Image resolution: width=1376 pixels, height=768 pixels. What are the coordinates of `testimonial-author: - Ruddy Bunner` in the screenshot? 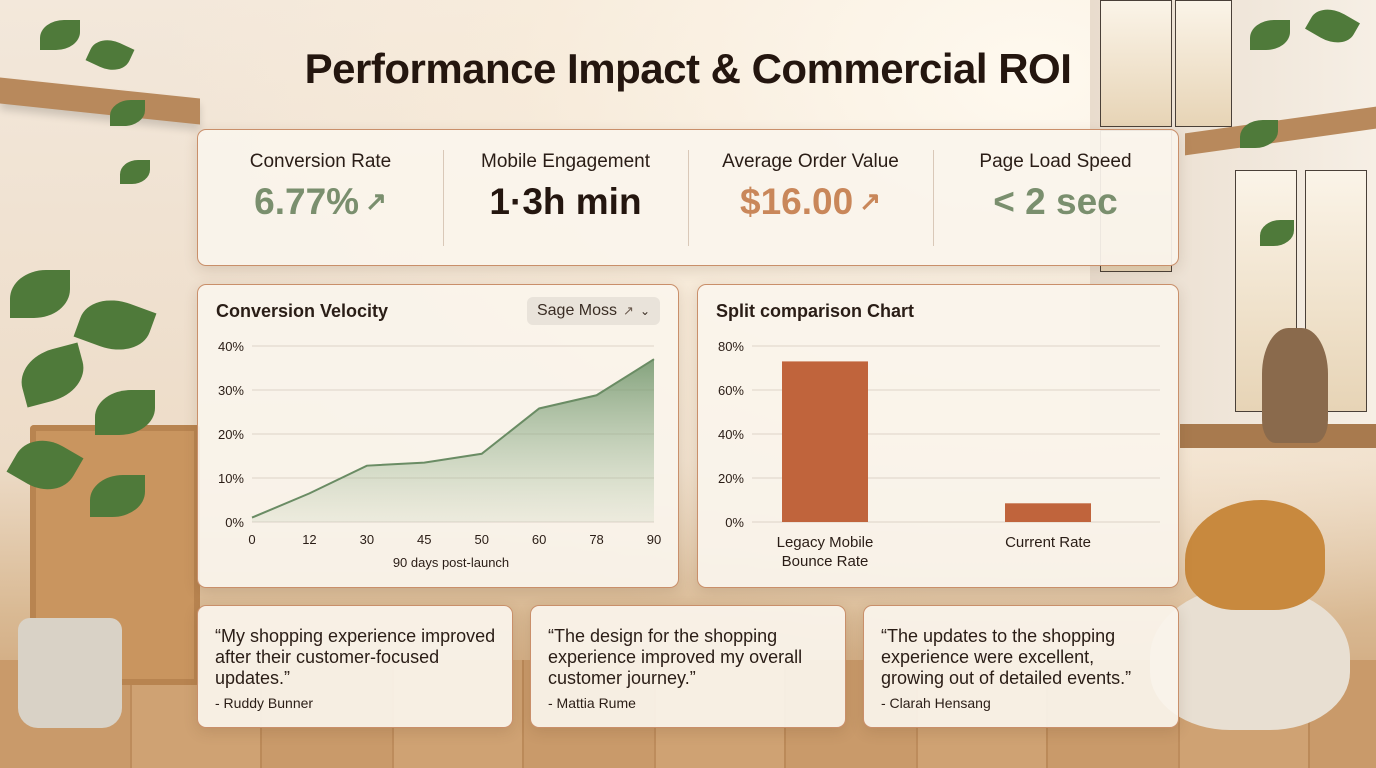 It's located at (264, 703).